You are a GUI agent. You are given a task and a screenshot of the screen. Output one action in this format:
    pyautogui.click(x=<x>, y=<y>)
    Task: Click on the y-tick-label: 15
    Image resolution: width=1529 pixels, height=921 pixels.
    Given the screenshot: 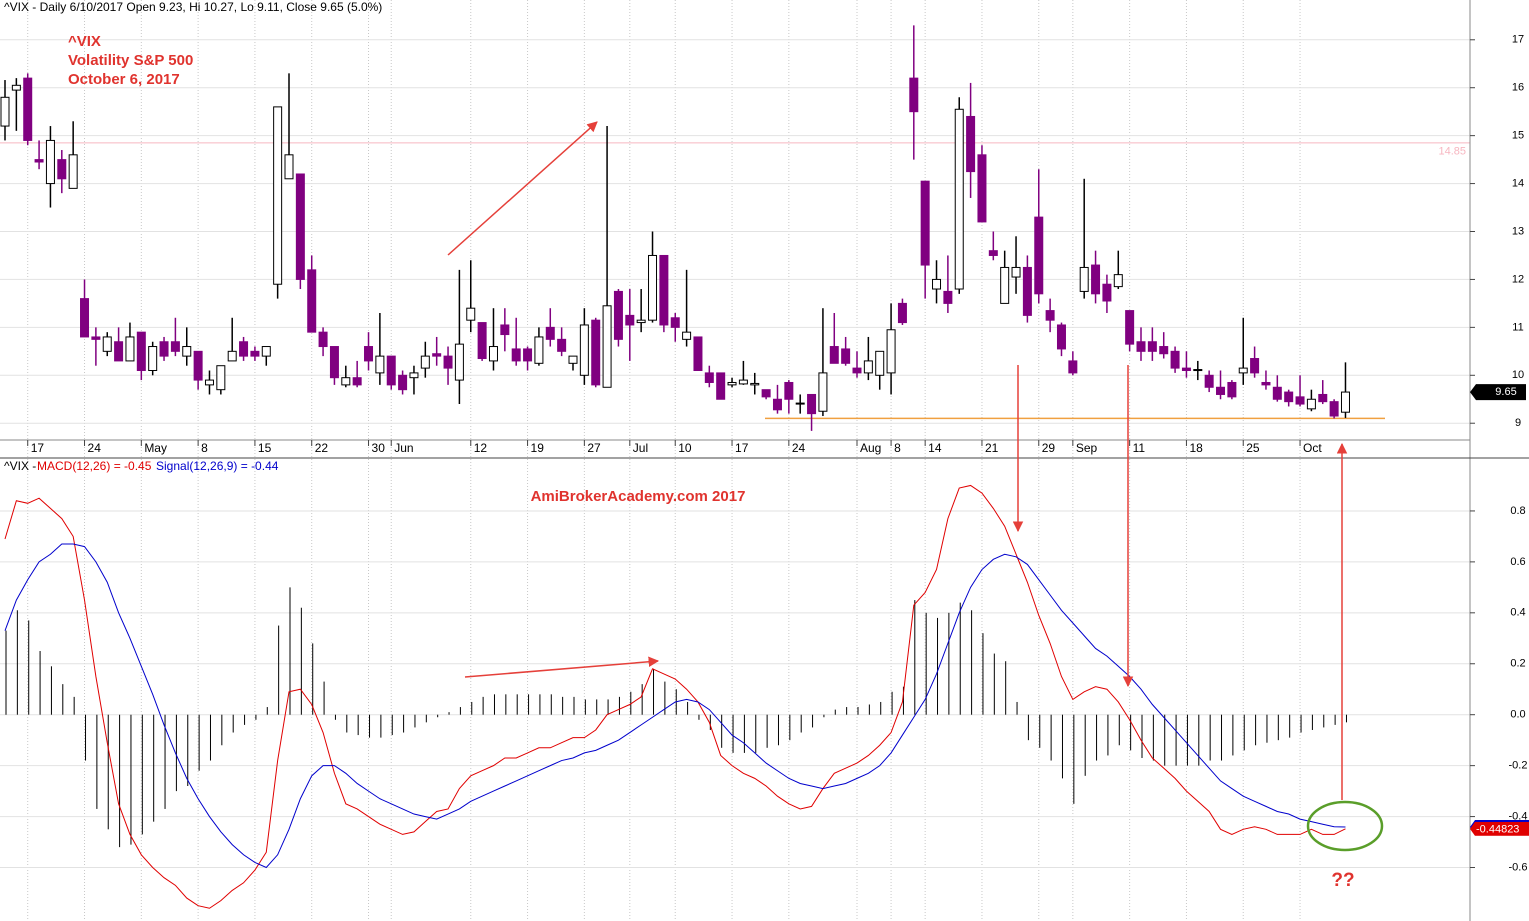 What is the action you would take?
    pyautogui.click(x=1518, y=136)
    